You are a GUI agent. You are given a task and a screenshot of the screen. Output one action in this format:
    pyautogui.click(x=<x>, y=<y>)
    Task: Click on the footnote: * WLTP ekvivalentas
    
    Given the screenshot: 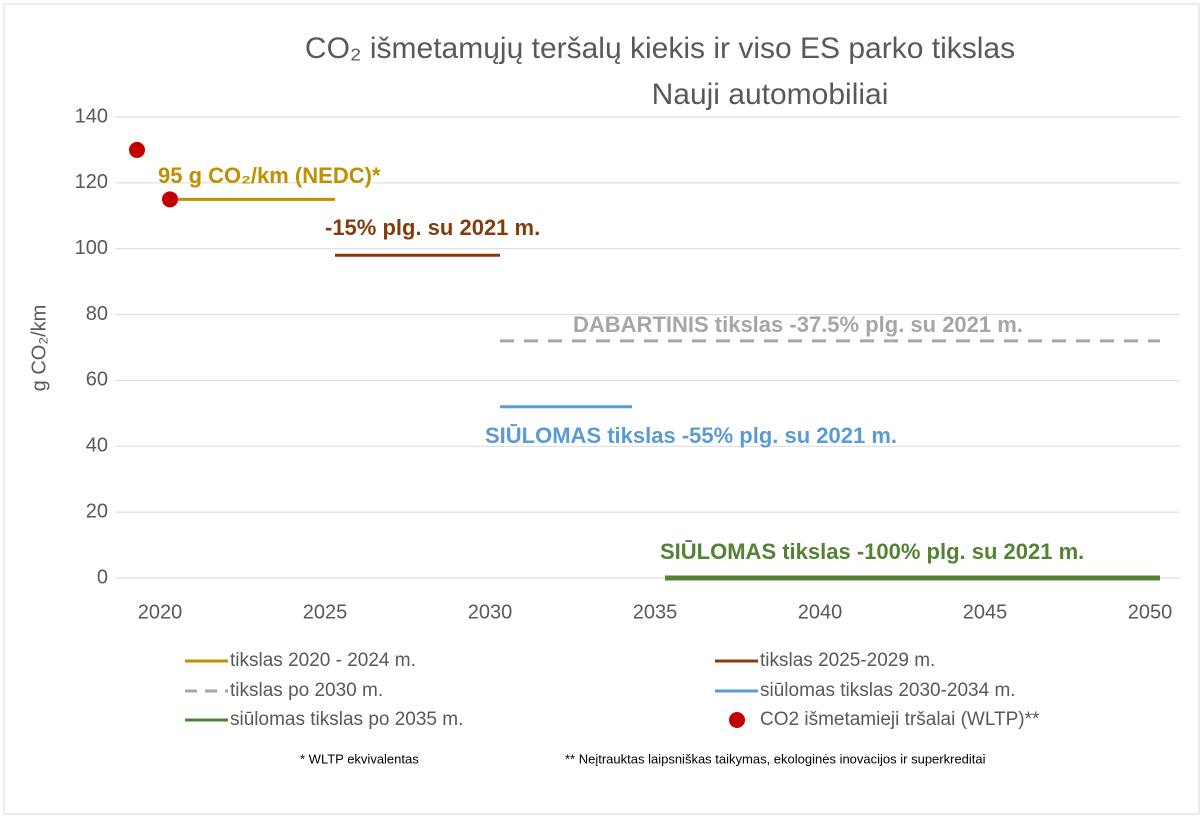 What is the action you would take?
    pyautogui.click(x=359, y=758)
    